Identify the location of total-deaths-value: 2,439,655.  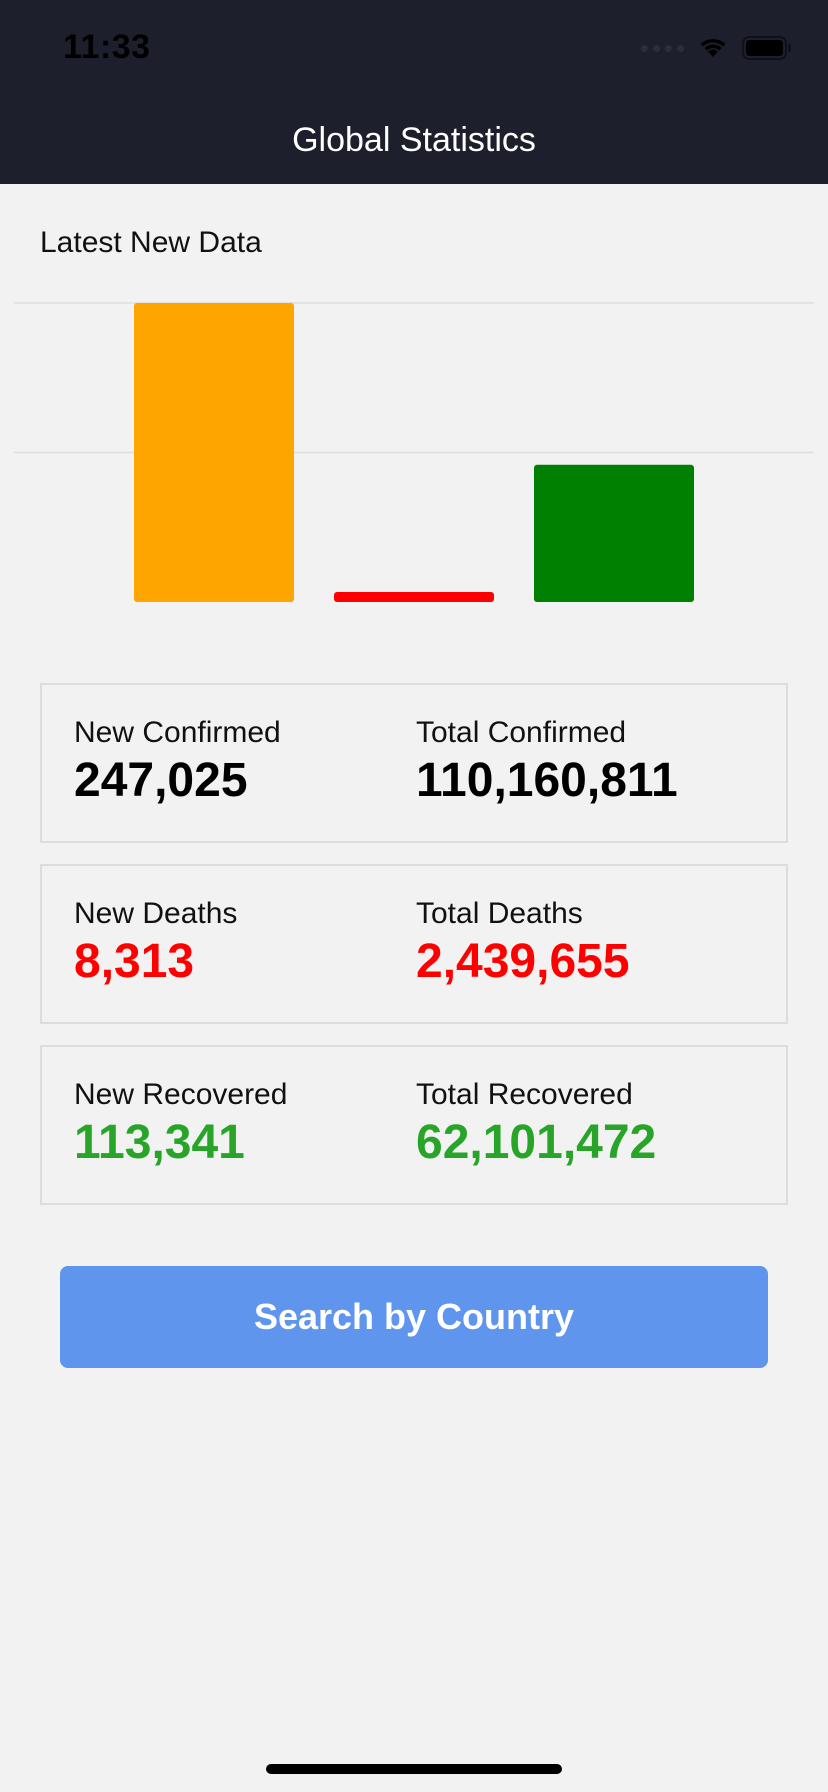
(523, 961).